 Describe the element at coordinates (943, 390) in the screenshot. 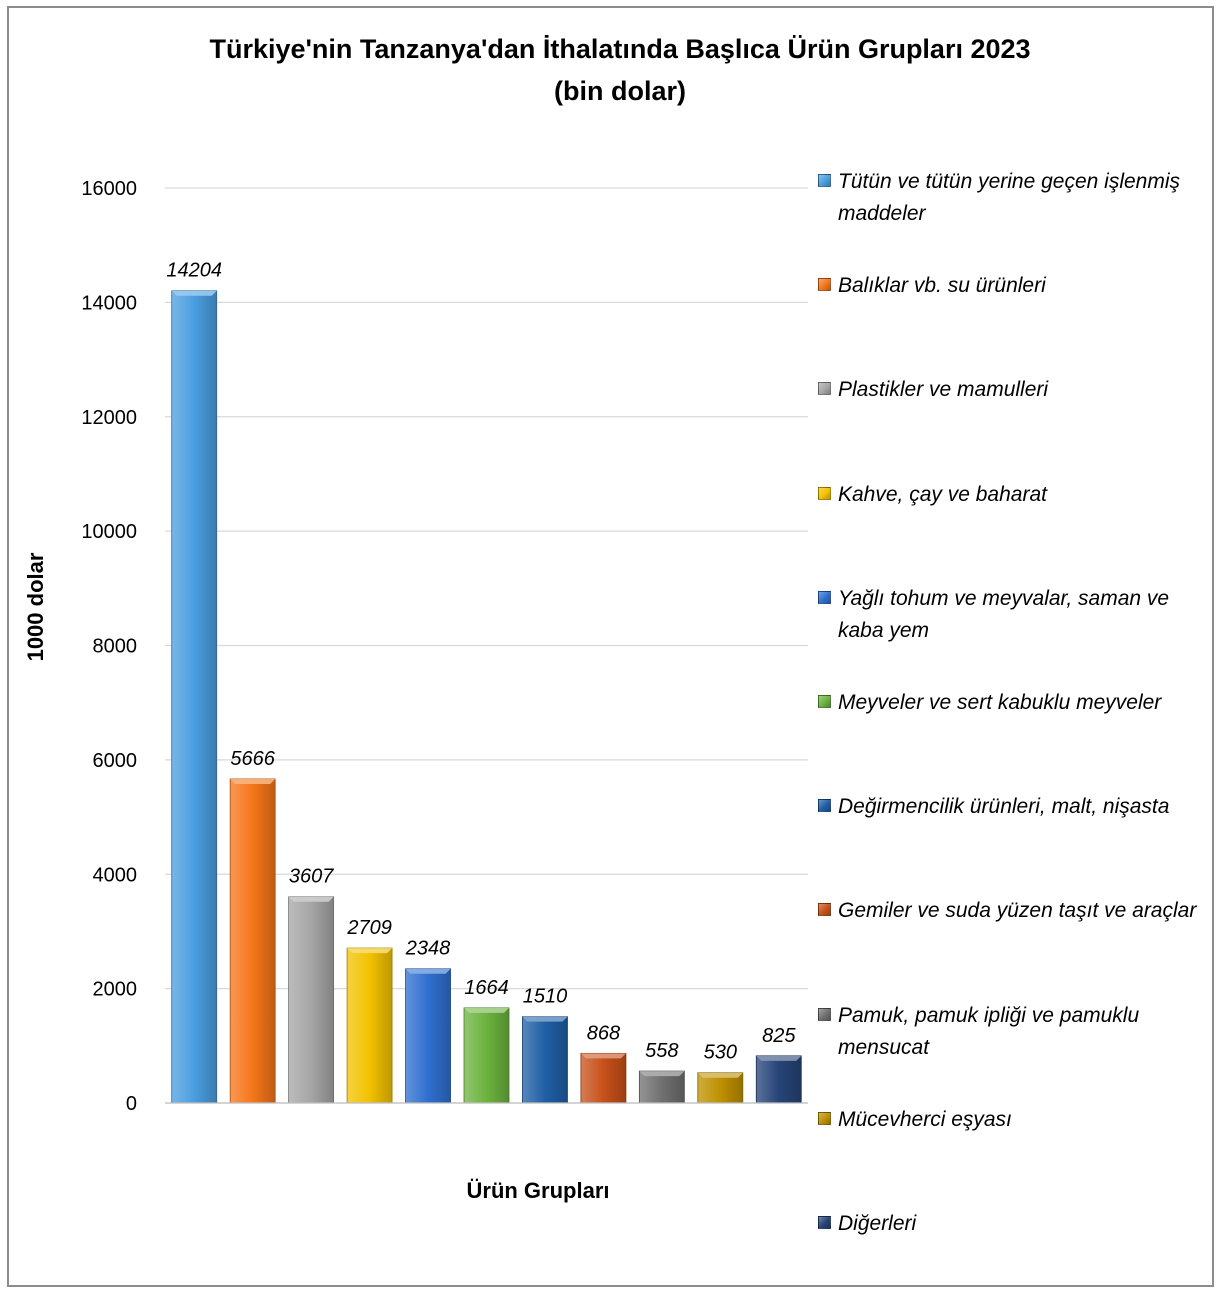

I see `legend-label: Plastikler ve mamulleri` at that location.